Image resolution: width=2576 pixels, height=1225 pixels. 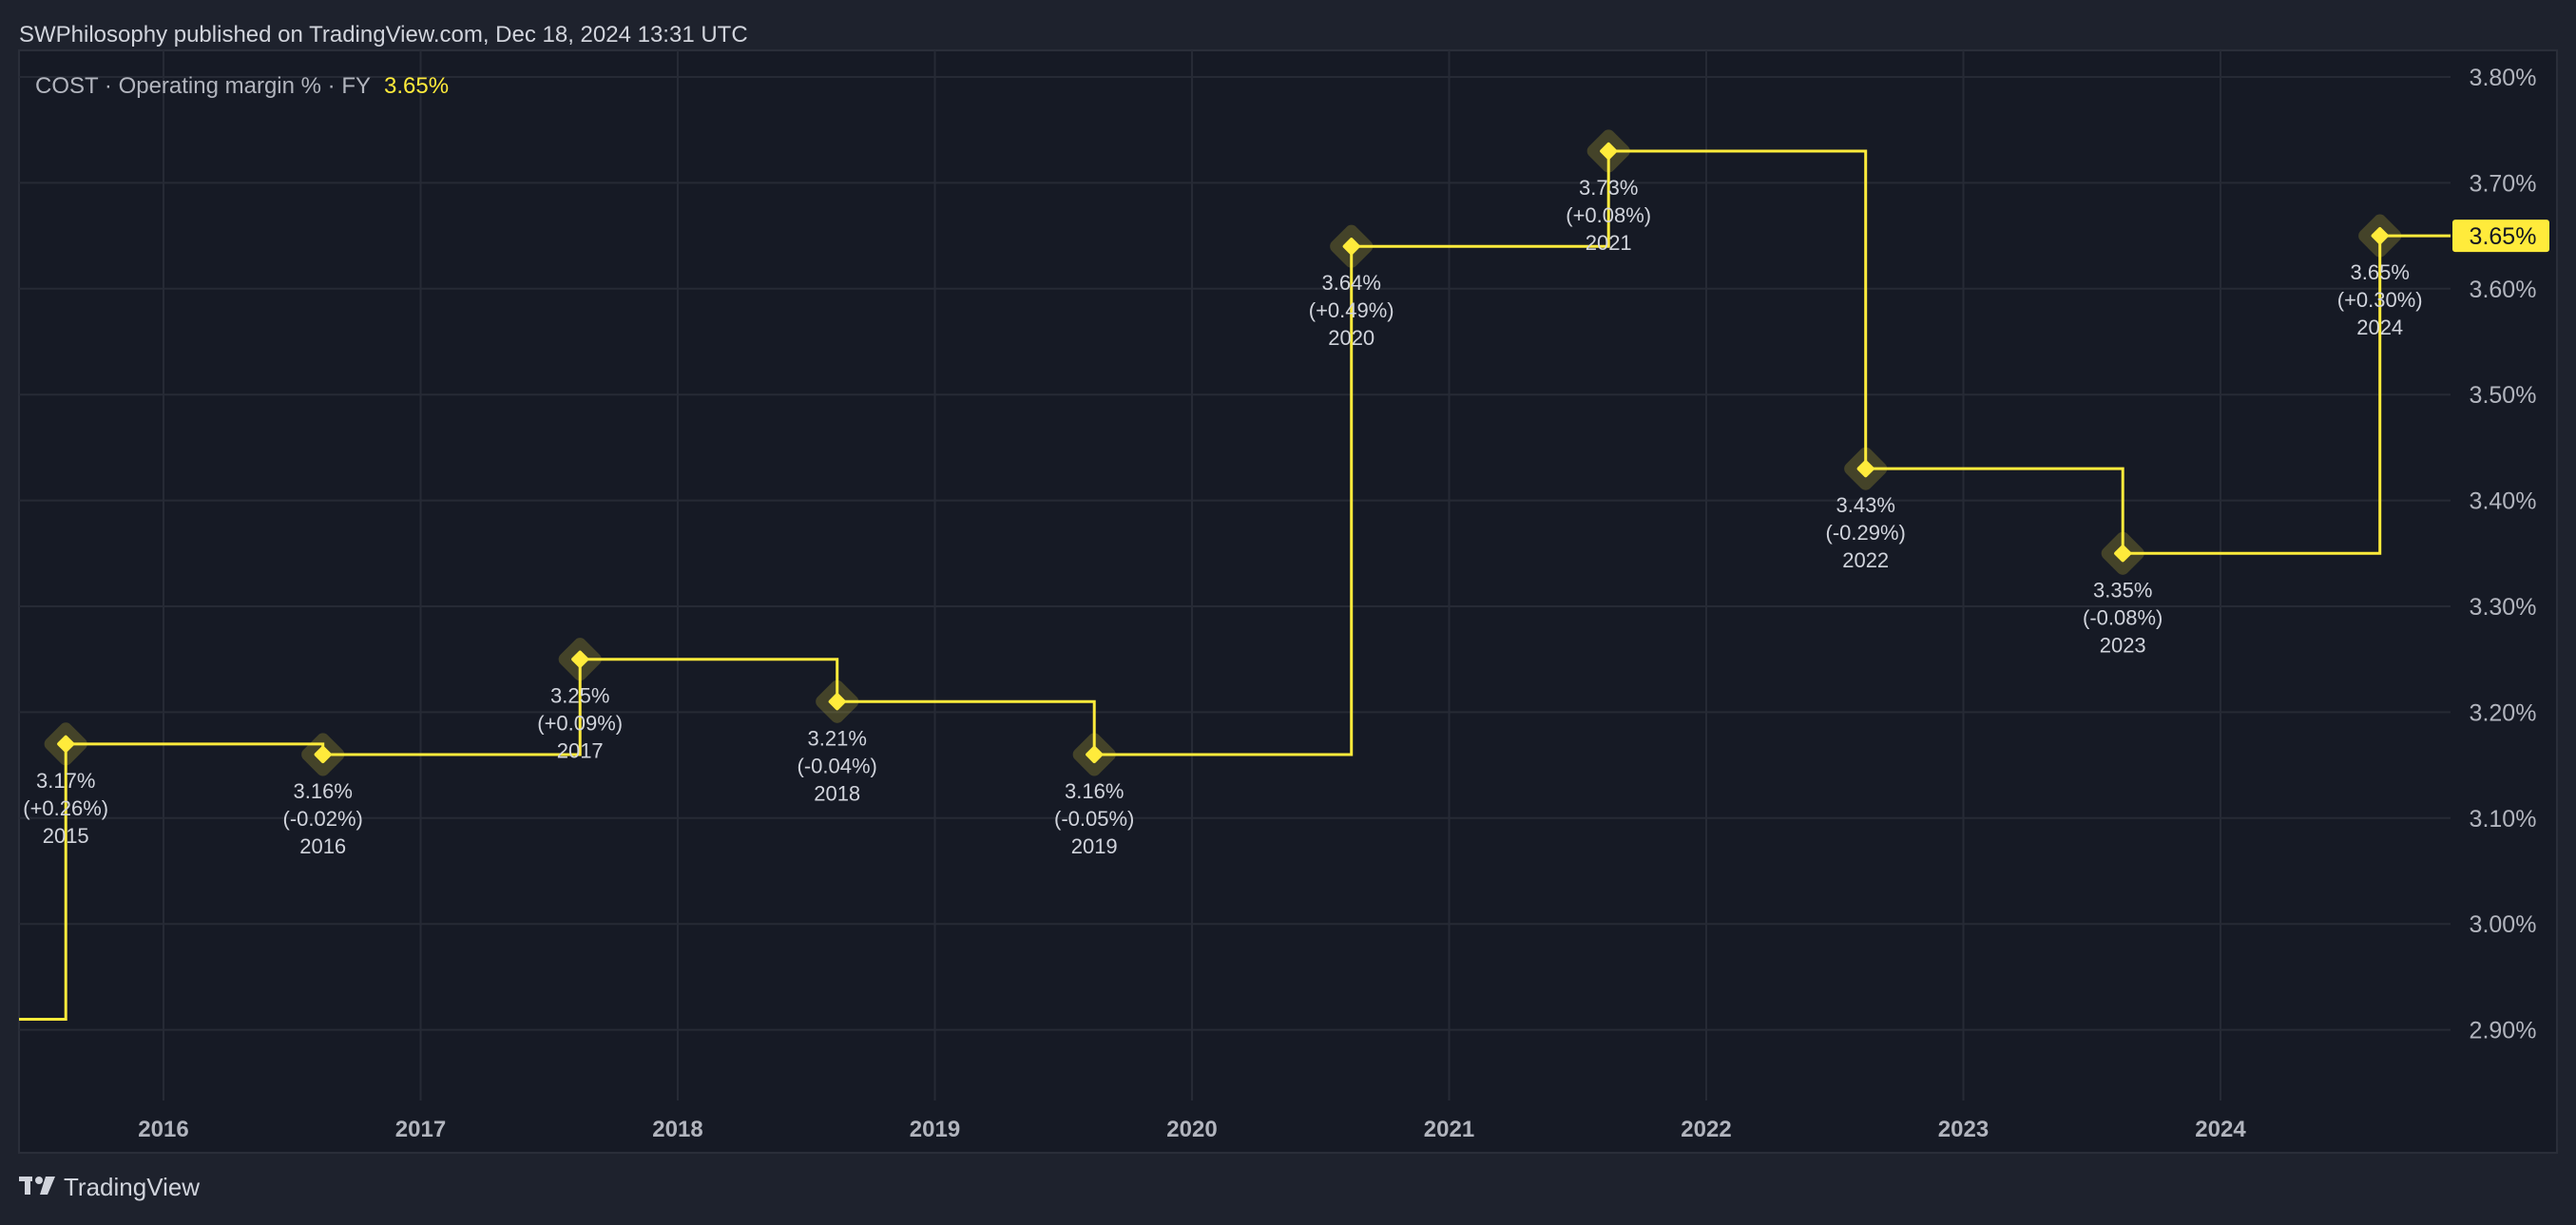 I want to click on point-year-label: 2015, so click(x=66, y=836).